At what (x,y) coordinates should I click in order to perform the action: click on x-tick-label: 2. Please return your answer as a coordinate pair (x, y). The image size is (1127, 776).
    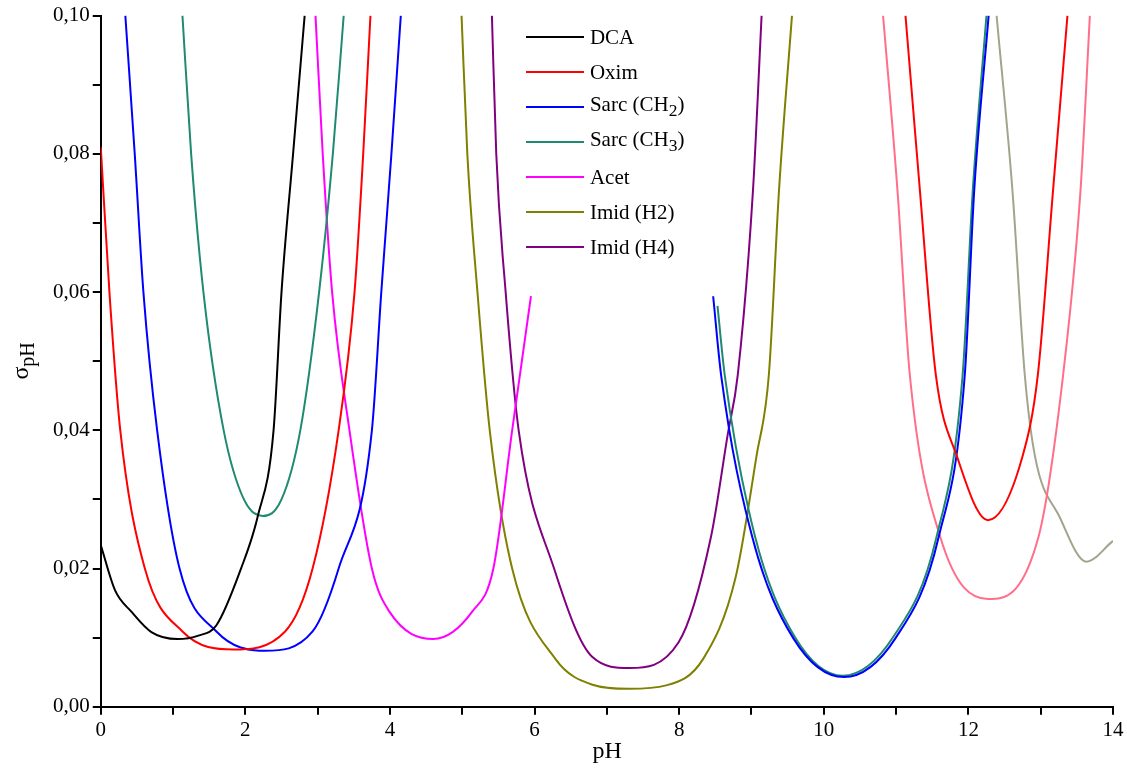
    Looking at the image, I should click on (245, 728).